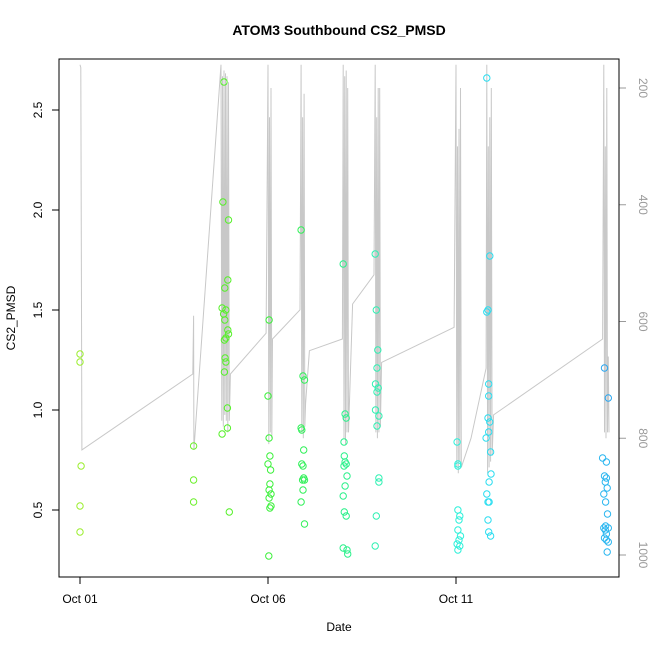  I want to click on y-tick-label: 1.5, so click(38, 309).